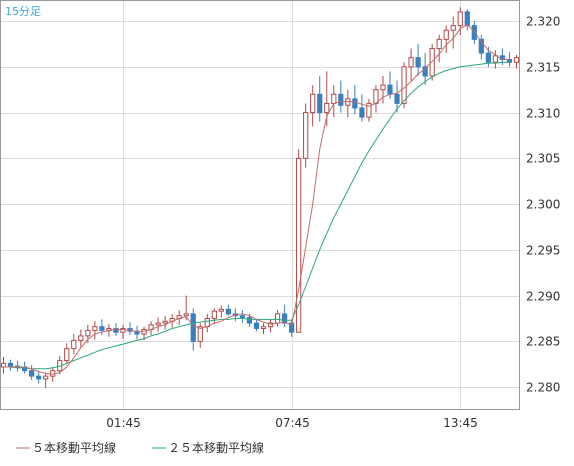 The height and width of the screenshot is (466, 574). Describe the element at coordinates (543, 251) in the screenshot. I see `y-tick-label: 2.295` at that location.